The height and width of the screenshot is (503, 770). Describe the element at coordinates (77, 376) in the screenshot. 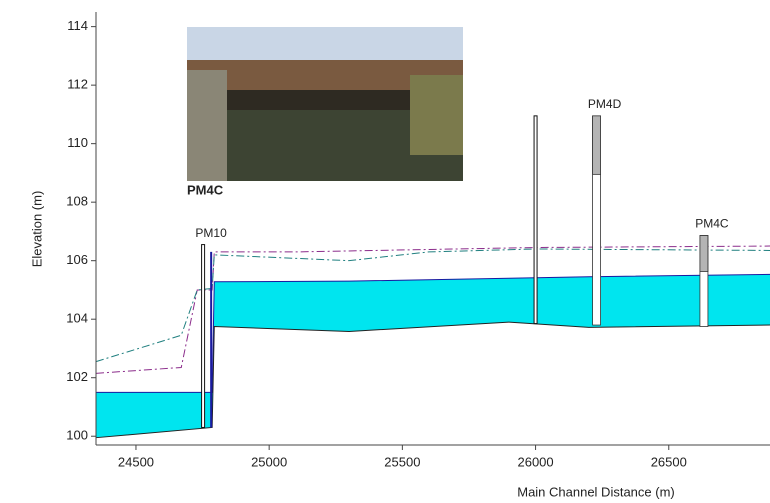

I see `y-tick-label: 102` at that location.